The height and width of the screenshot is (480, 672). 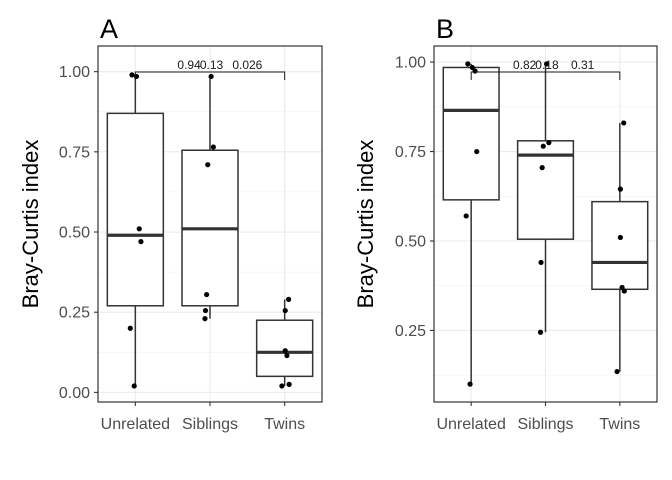 I want to click on panel-tag: B, so click(x=445, y=29).